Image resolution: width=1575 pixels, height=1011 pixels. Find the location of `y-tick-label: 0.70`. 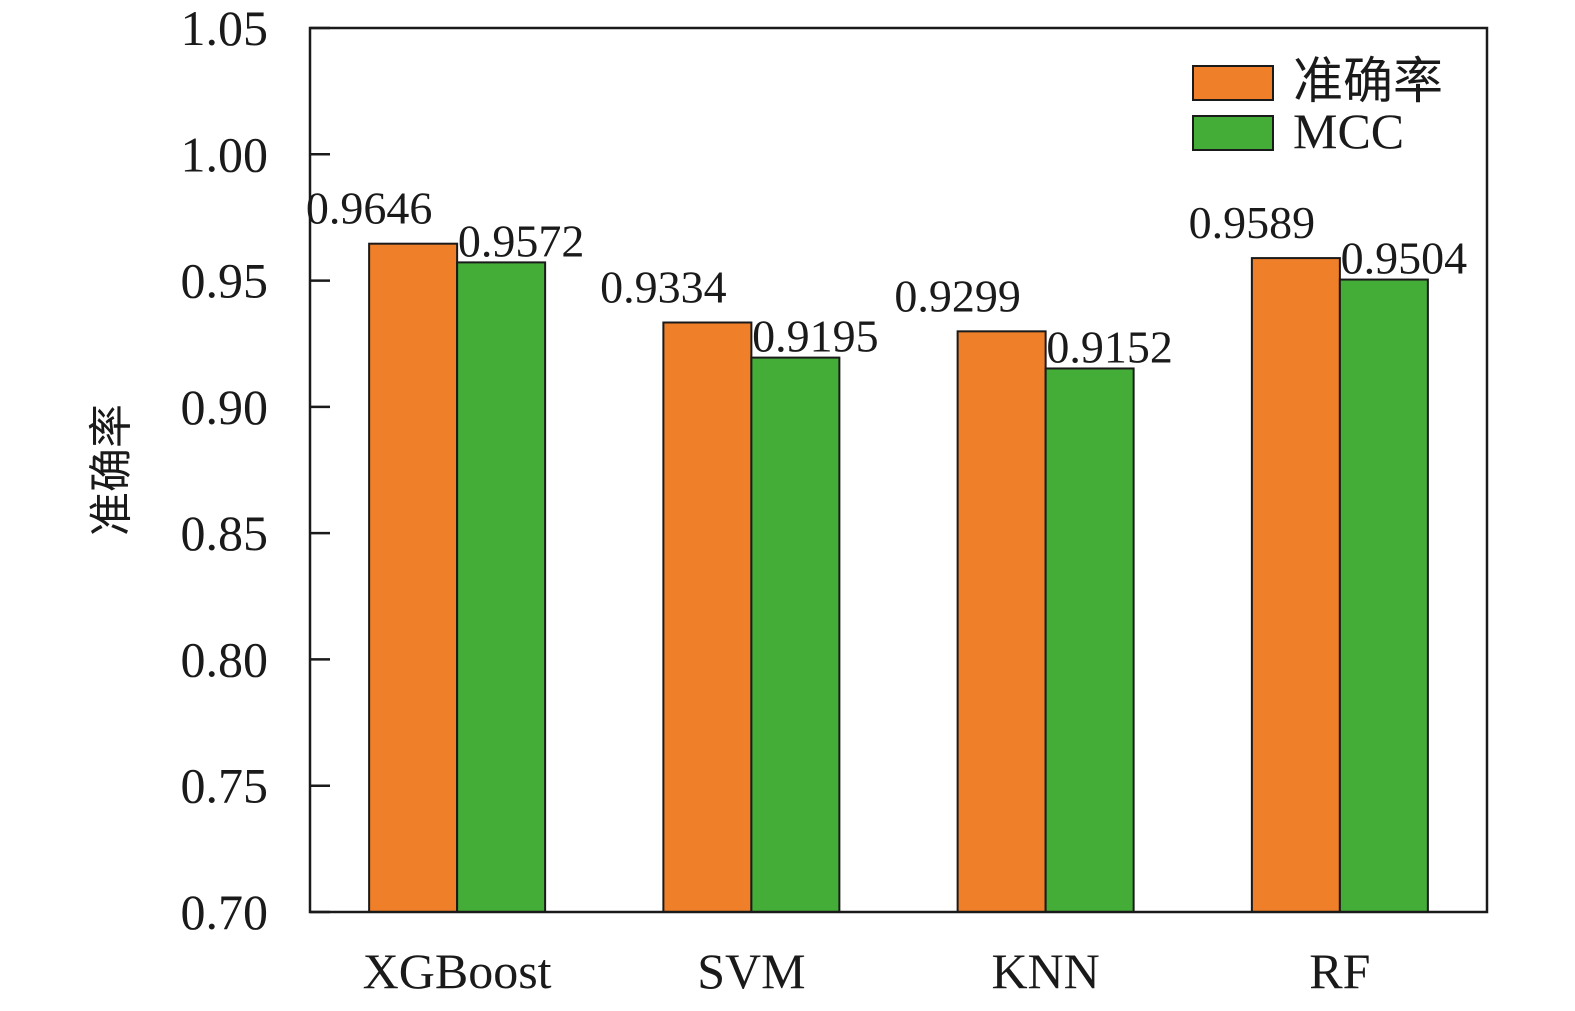

y-tick-label: 0.70 is located at coordinates (225, 912).